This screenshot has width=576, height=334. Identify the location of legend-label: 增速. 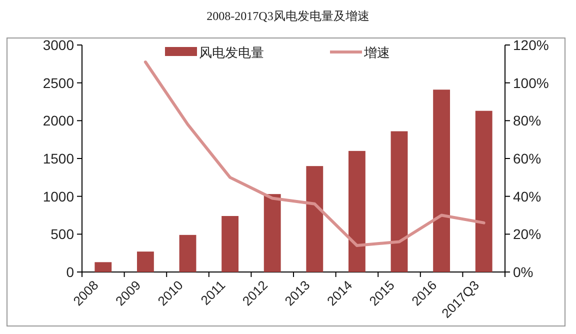
(376, 52).